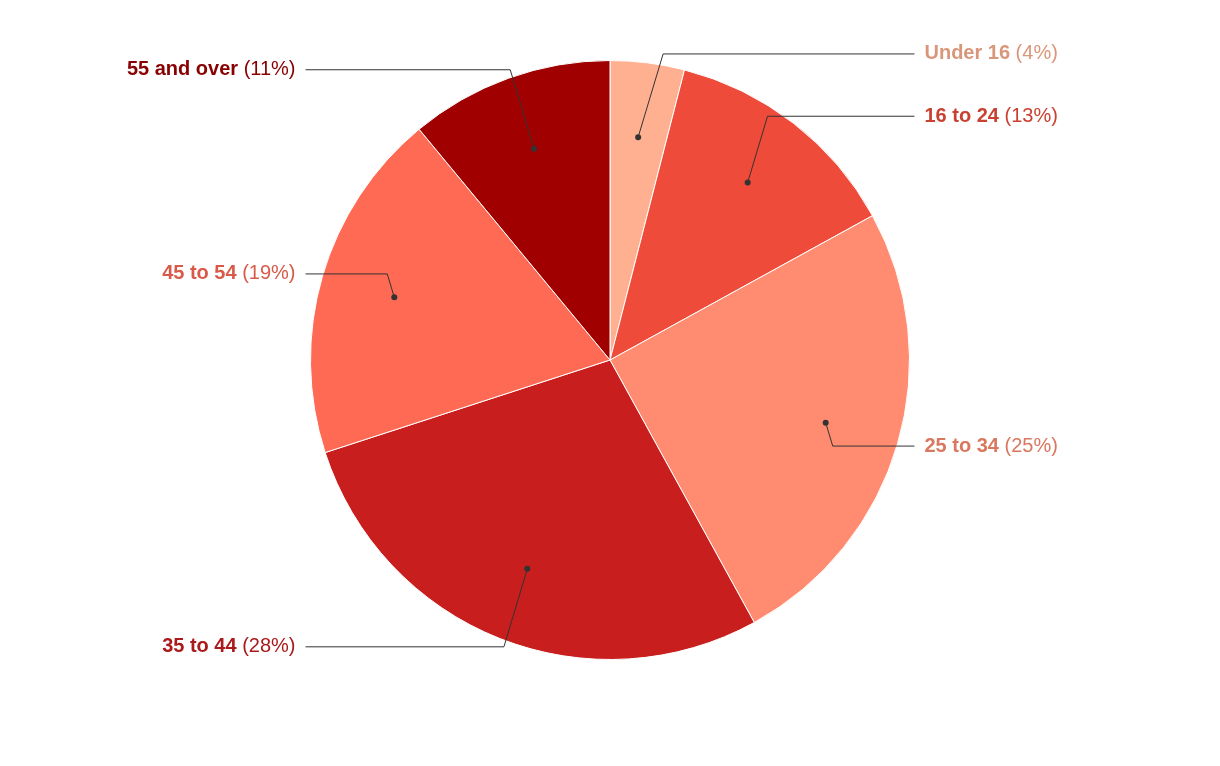  I want to click on slice-label: 35 to 44, so click(200, 645).